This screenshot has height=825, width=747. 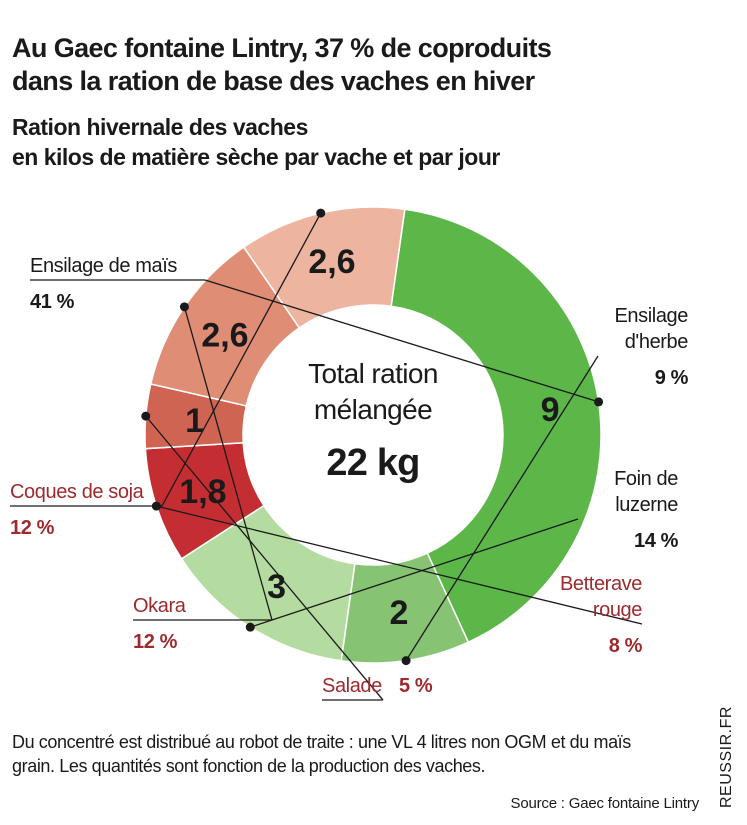 What do you see at coordinates (103, 266) in the screenshot?
I see `slice-name-label-0: Ensilage de maïs` at bounding box center [103, 266].